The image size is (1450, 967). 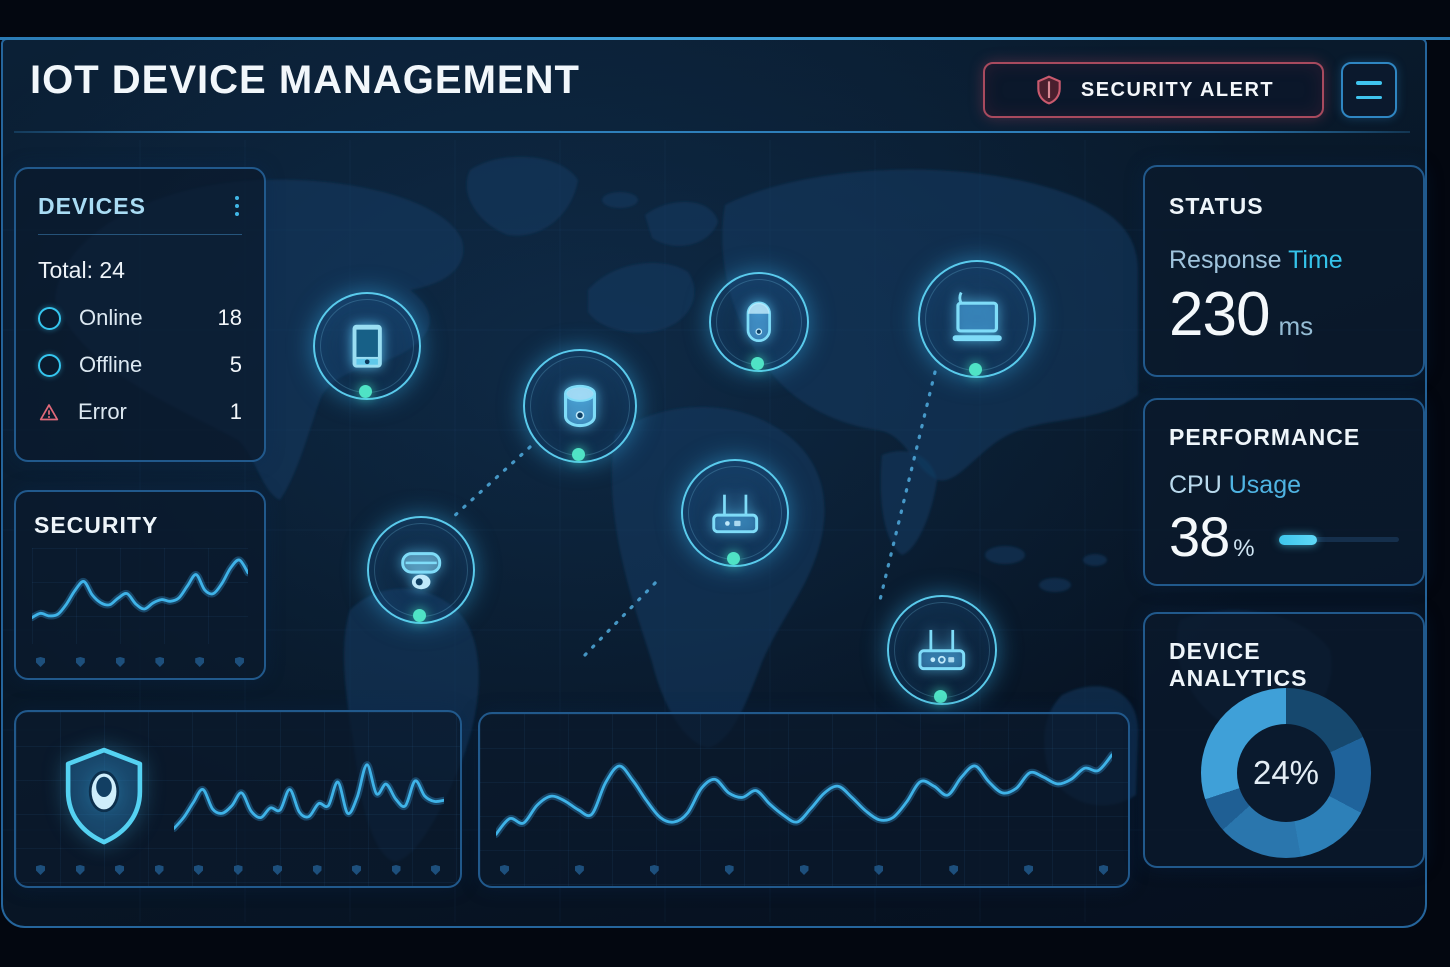 What do you see at coordinates (1298, 539) in the screenshot?
I see `cpu-progress-fill` at bounding box center [1298, 539].